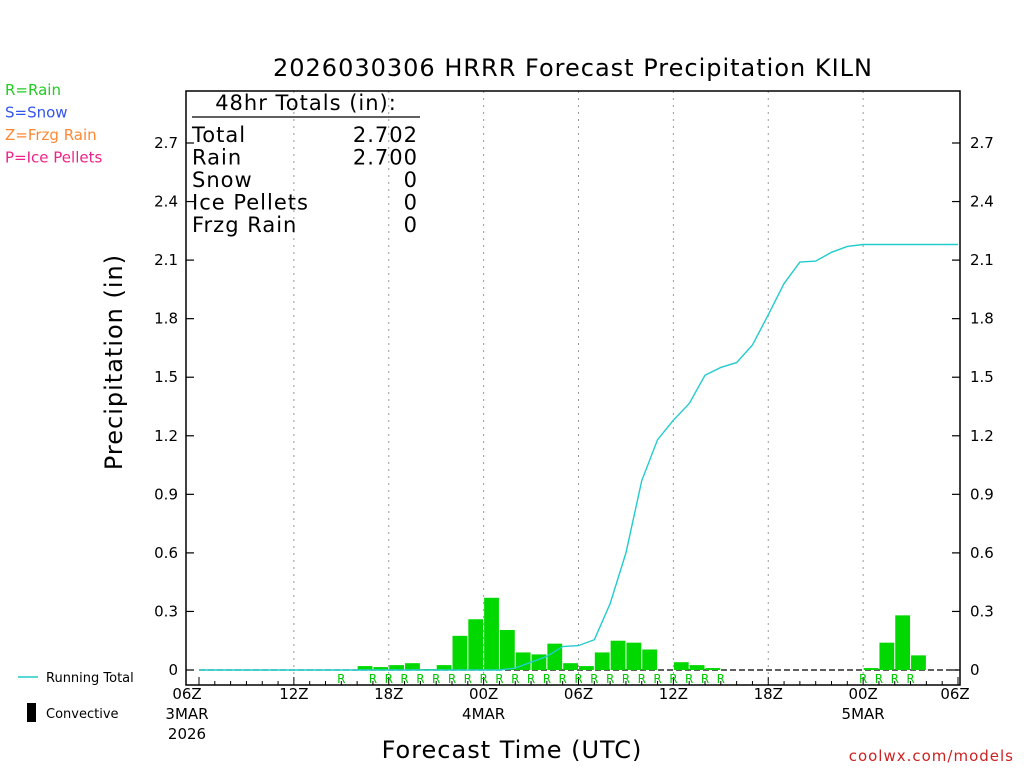 The image size is (1024, 768). What do you see at coordinates (31, 712) in the screenshot?
I see `legend-bar-swatch` at bounding box center [31, 712].